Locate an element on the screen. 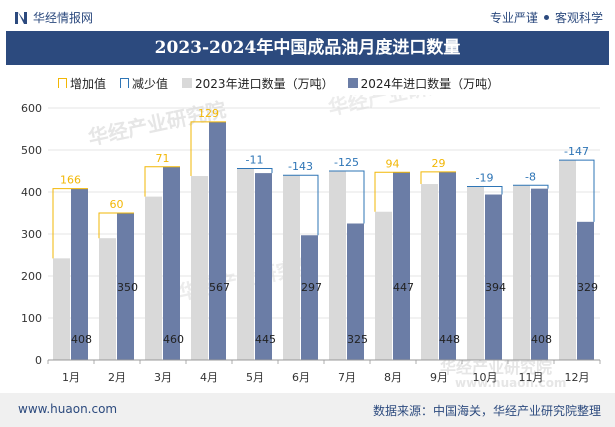 This screenshot has height=427, width=615. x-tick-label: 6月 is located at coordinates (301, 377).